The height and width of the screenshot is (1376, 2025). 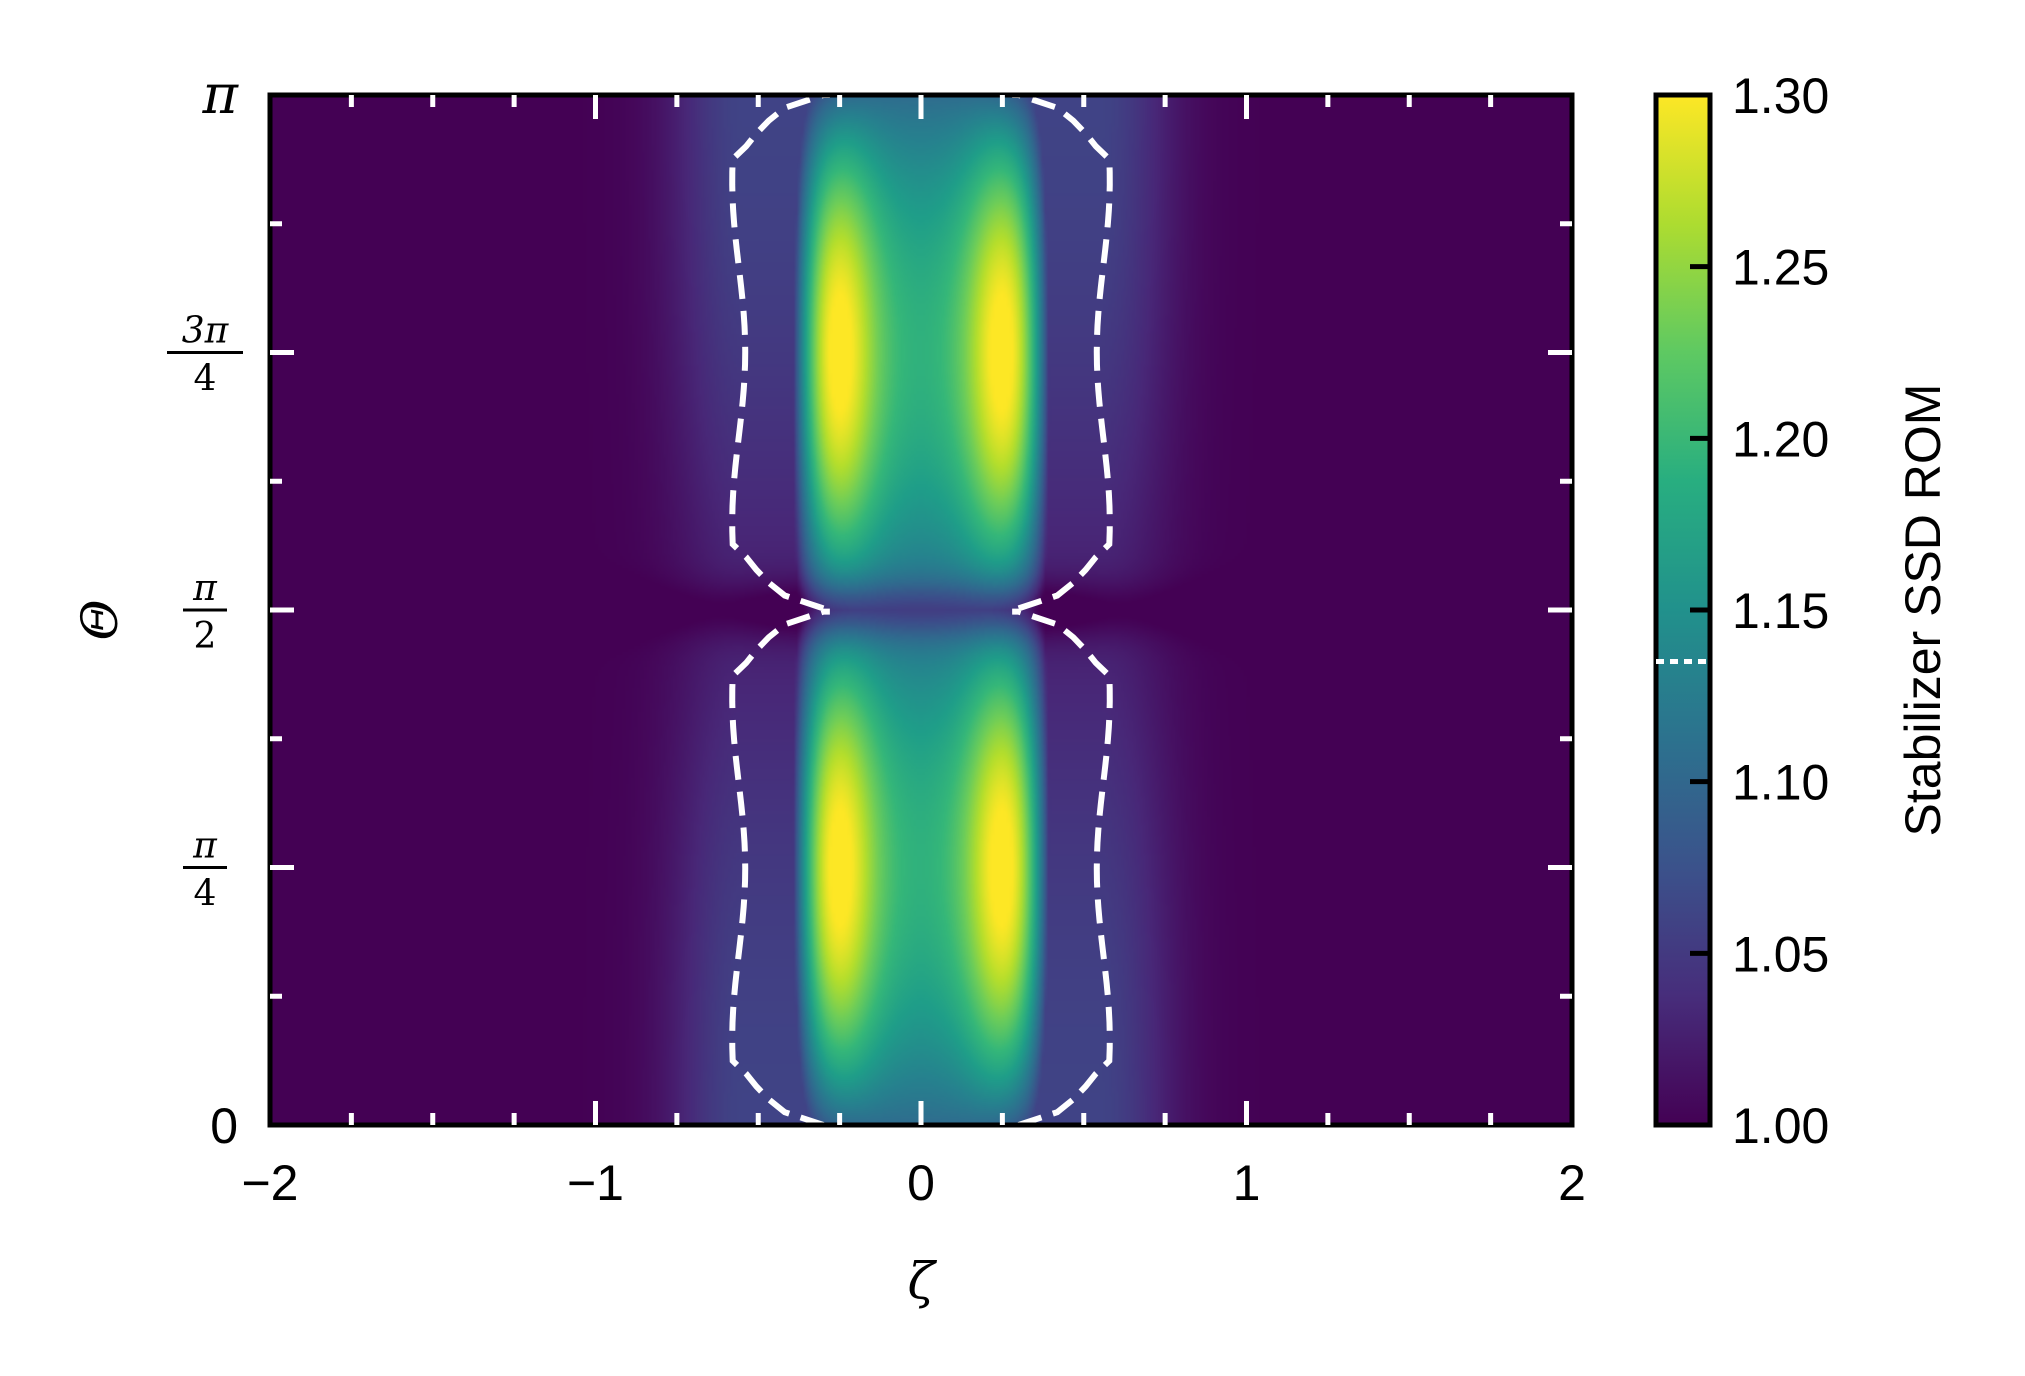 What do you see at coordinates (1572, 1183) in the screenshot?
I see `x-tick-label: 2` at bounding box center [1572, 1183].